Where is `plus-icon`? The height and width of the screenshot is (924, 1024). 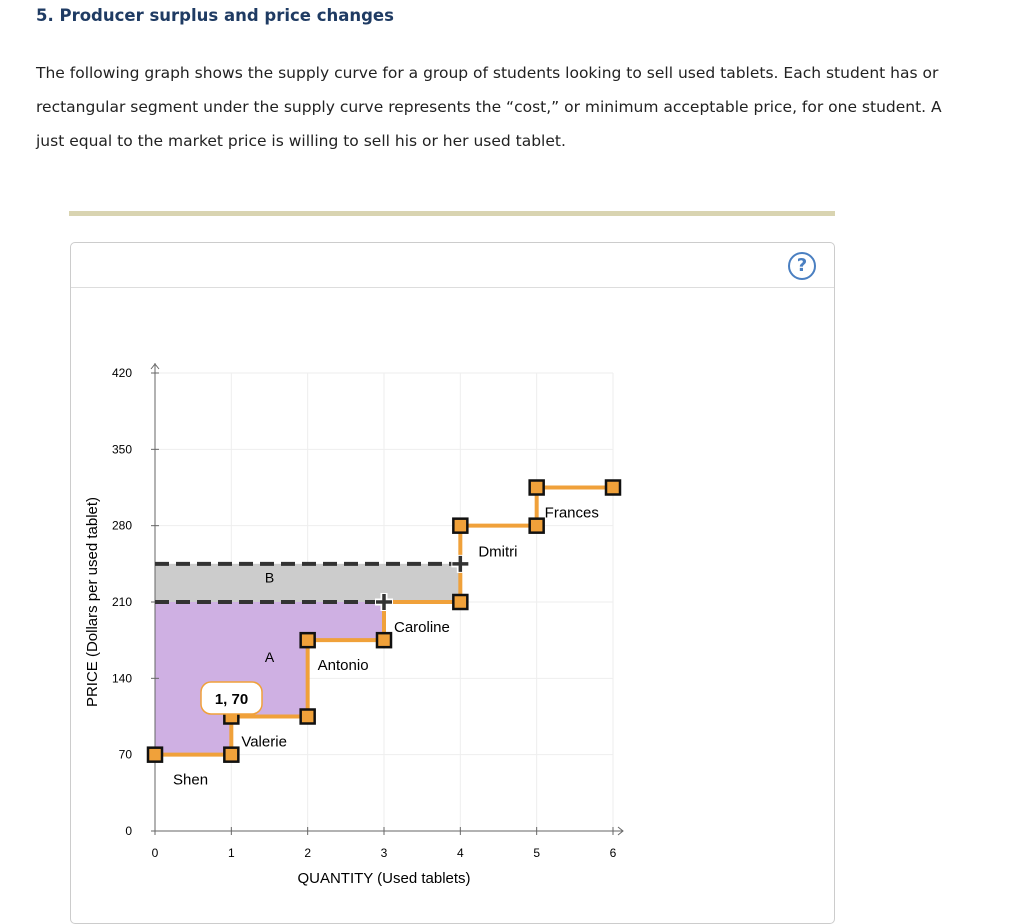 plus-icon is located at coordinates (460, 563).